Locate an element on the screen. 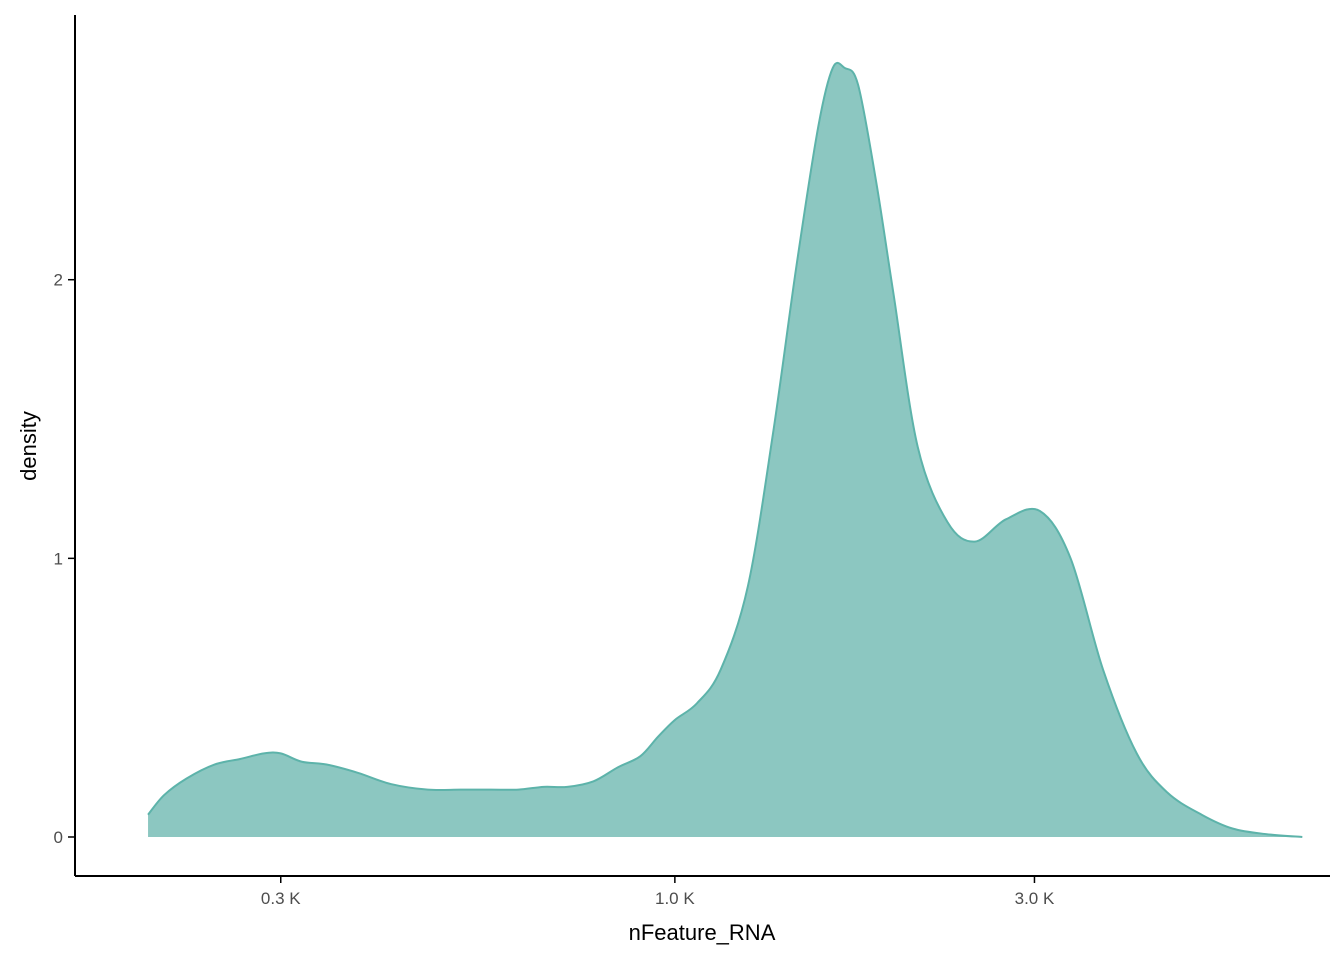 The width and height of the screenshot is (1344, 960). x-tick-label: 0.3 K is located at coordinates (281, 898).